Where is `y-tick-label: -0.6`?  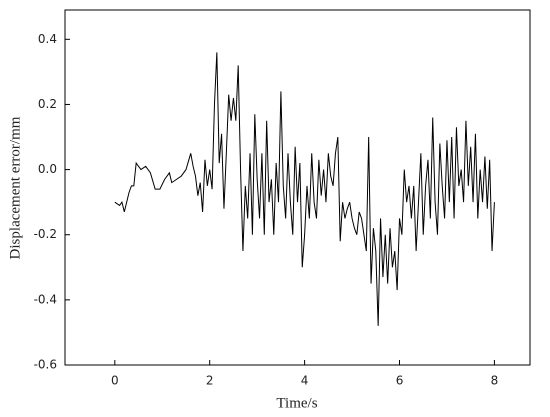
y-tick-label: -0.6 is located at coordinates (45, 365).